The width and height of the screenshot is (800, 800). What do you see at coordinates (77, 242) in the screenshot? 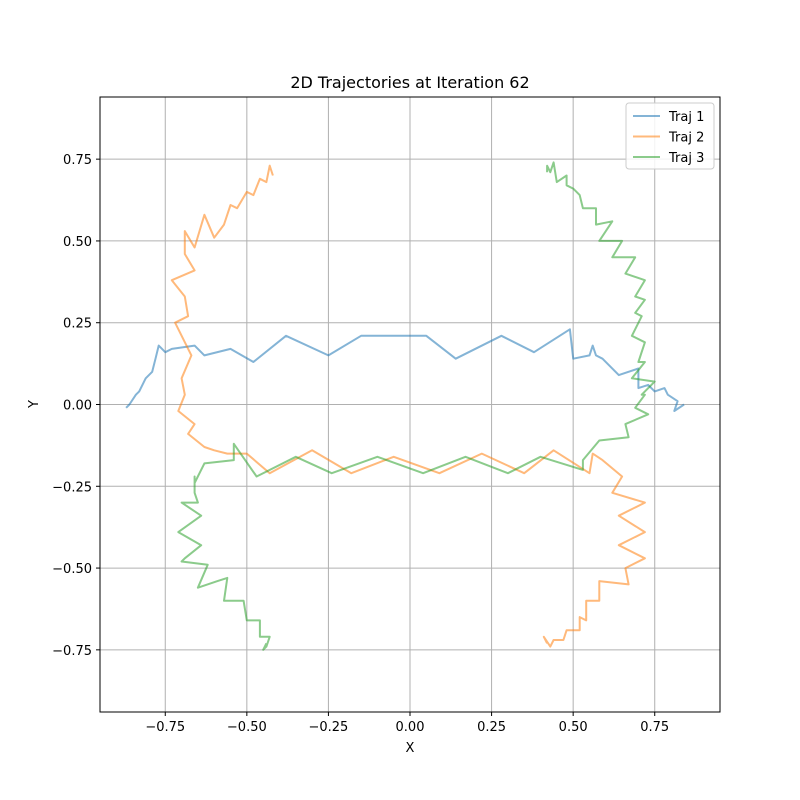
I see `y-tick-label: 0.50` at bounding box center [77, 242].